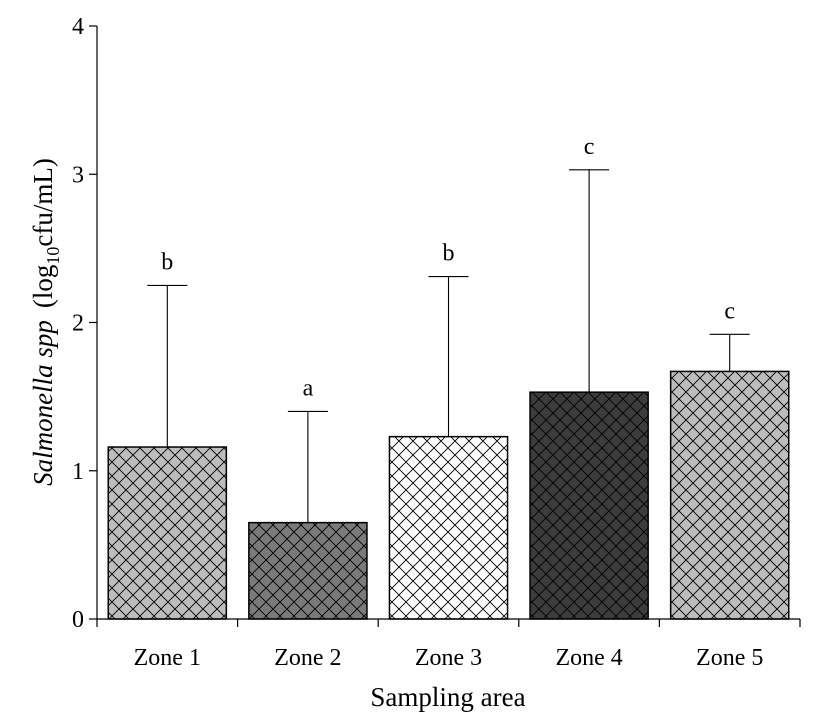  I want to click on y-axis-title-prefix: (log, so click(43, 287).